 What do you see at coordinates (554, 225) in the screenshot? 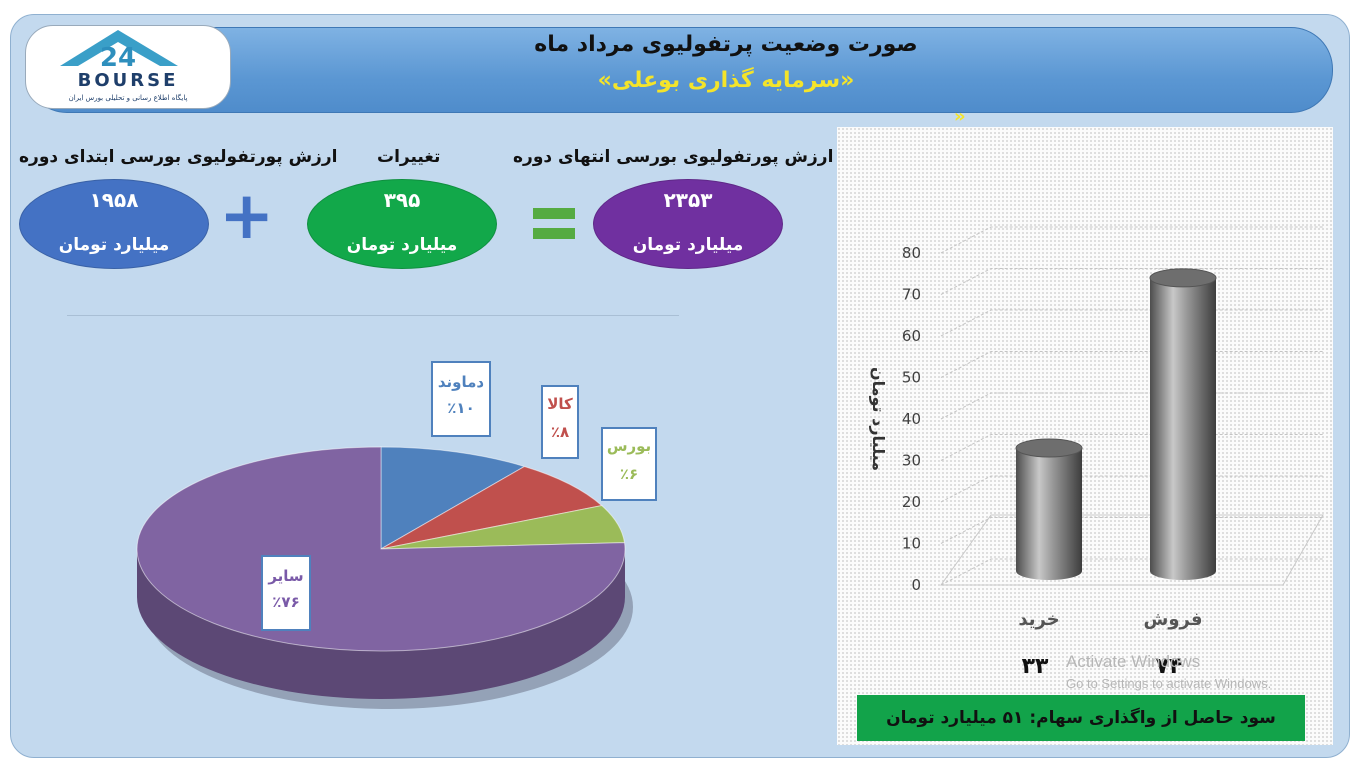
I see `equals-sign` at bounding box center [554, 225].